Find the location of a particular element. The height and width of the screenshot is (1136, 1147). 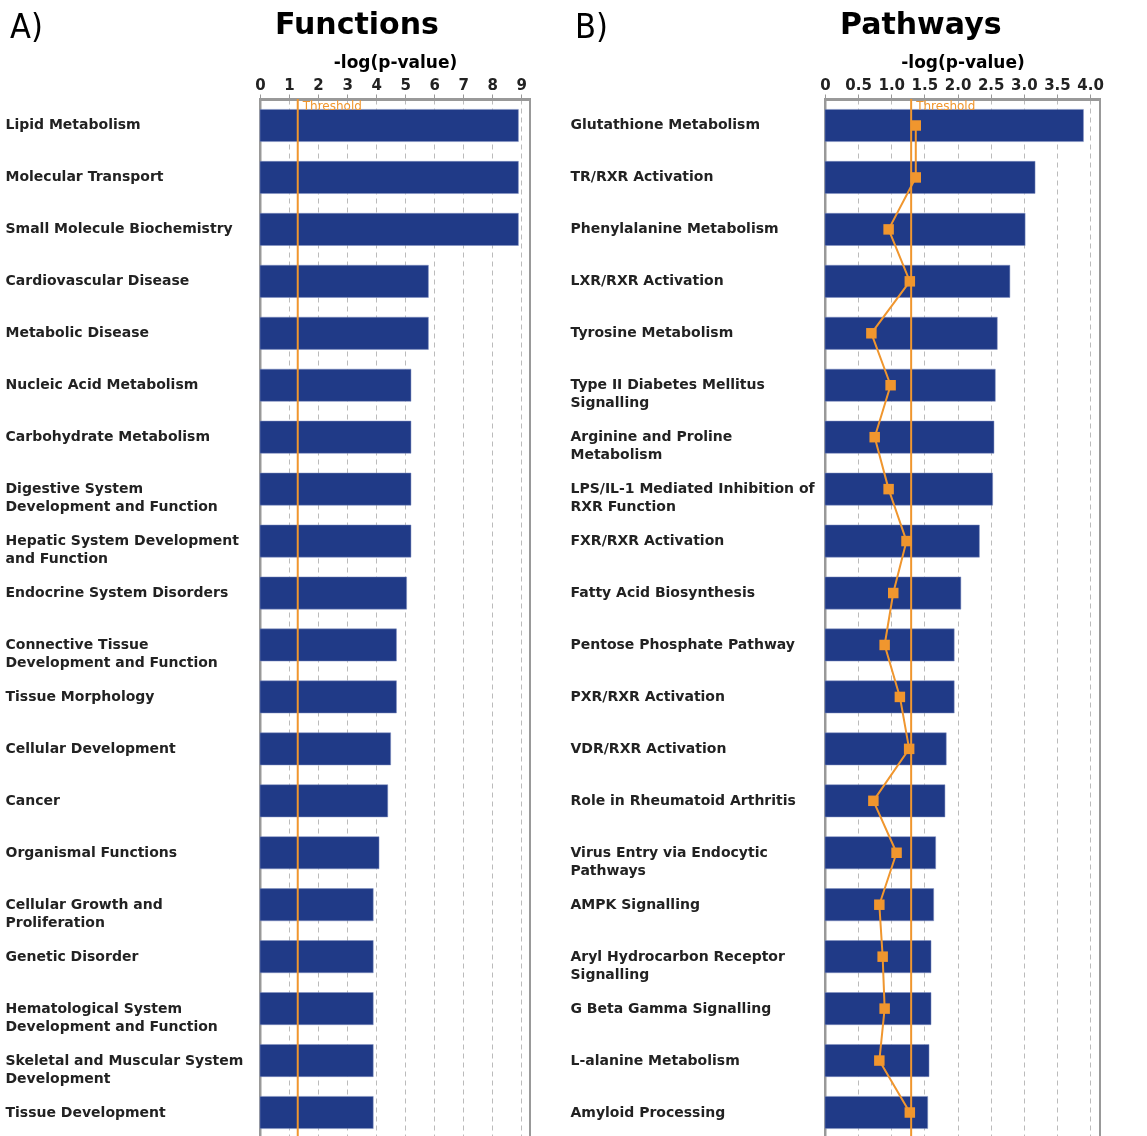

x-tick-label: 3.5 is located at coordinates (1057, 84).